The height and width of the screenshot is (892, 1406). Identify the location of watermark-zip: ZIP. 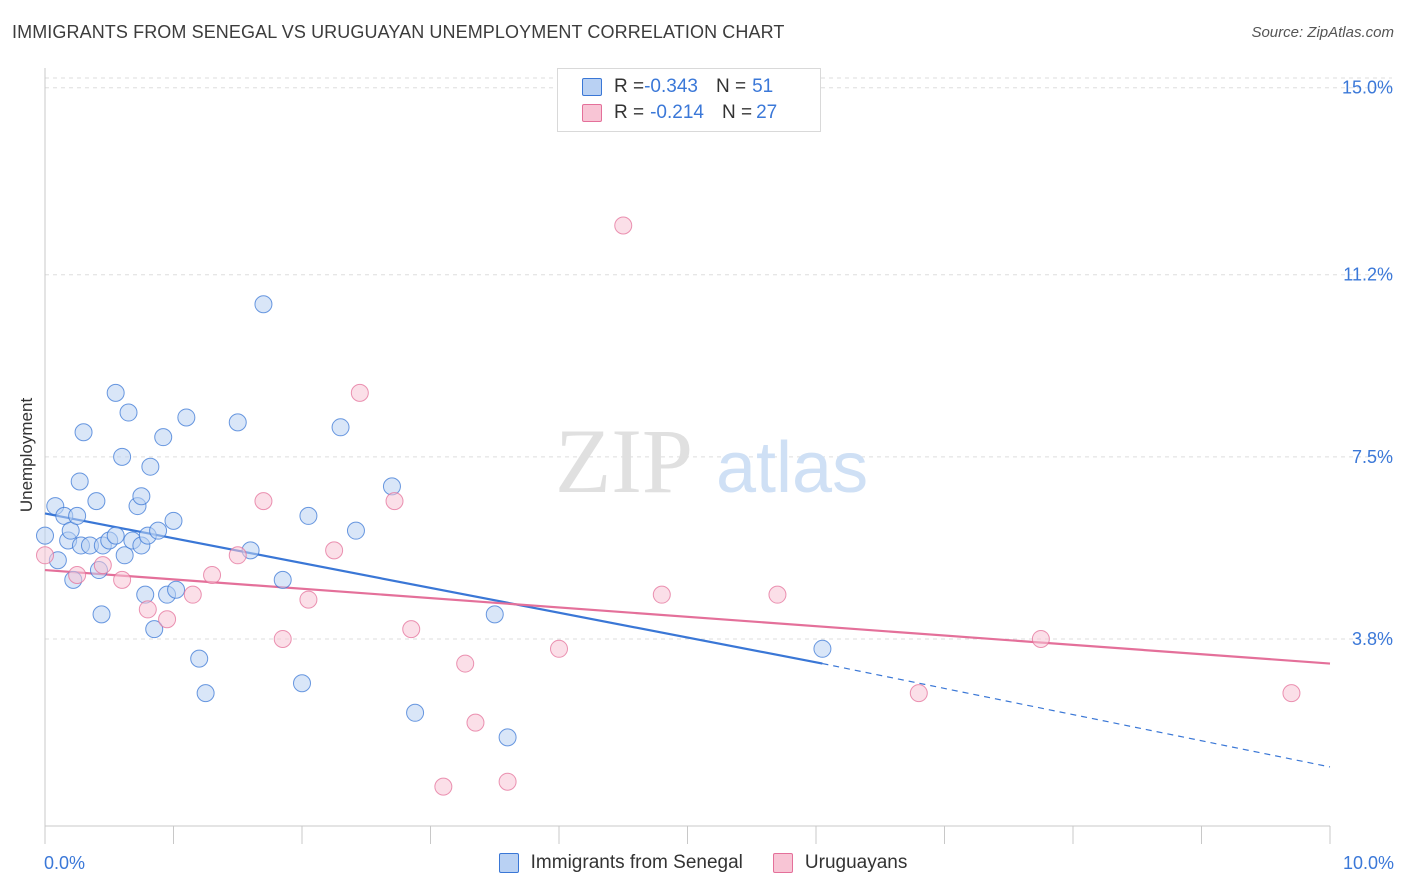
(624, 461).